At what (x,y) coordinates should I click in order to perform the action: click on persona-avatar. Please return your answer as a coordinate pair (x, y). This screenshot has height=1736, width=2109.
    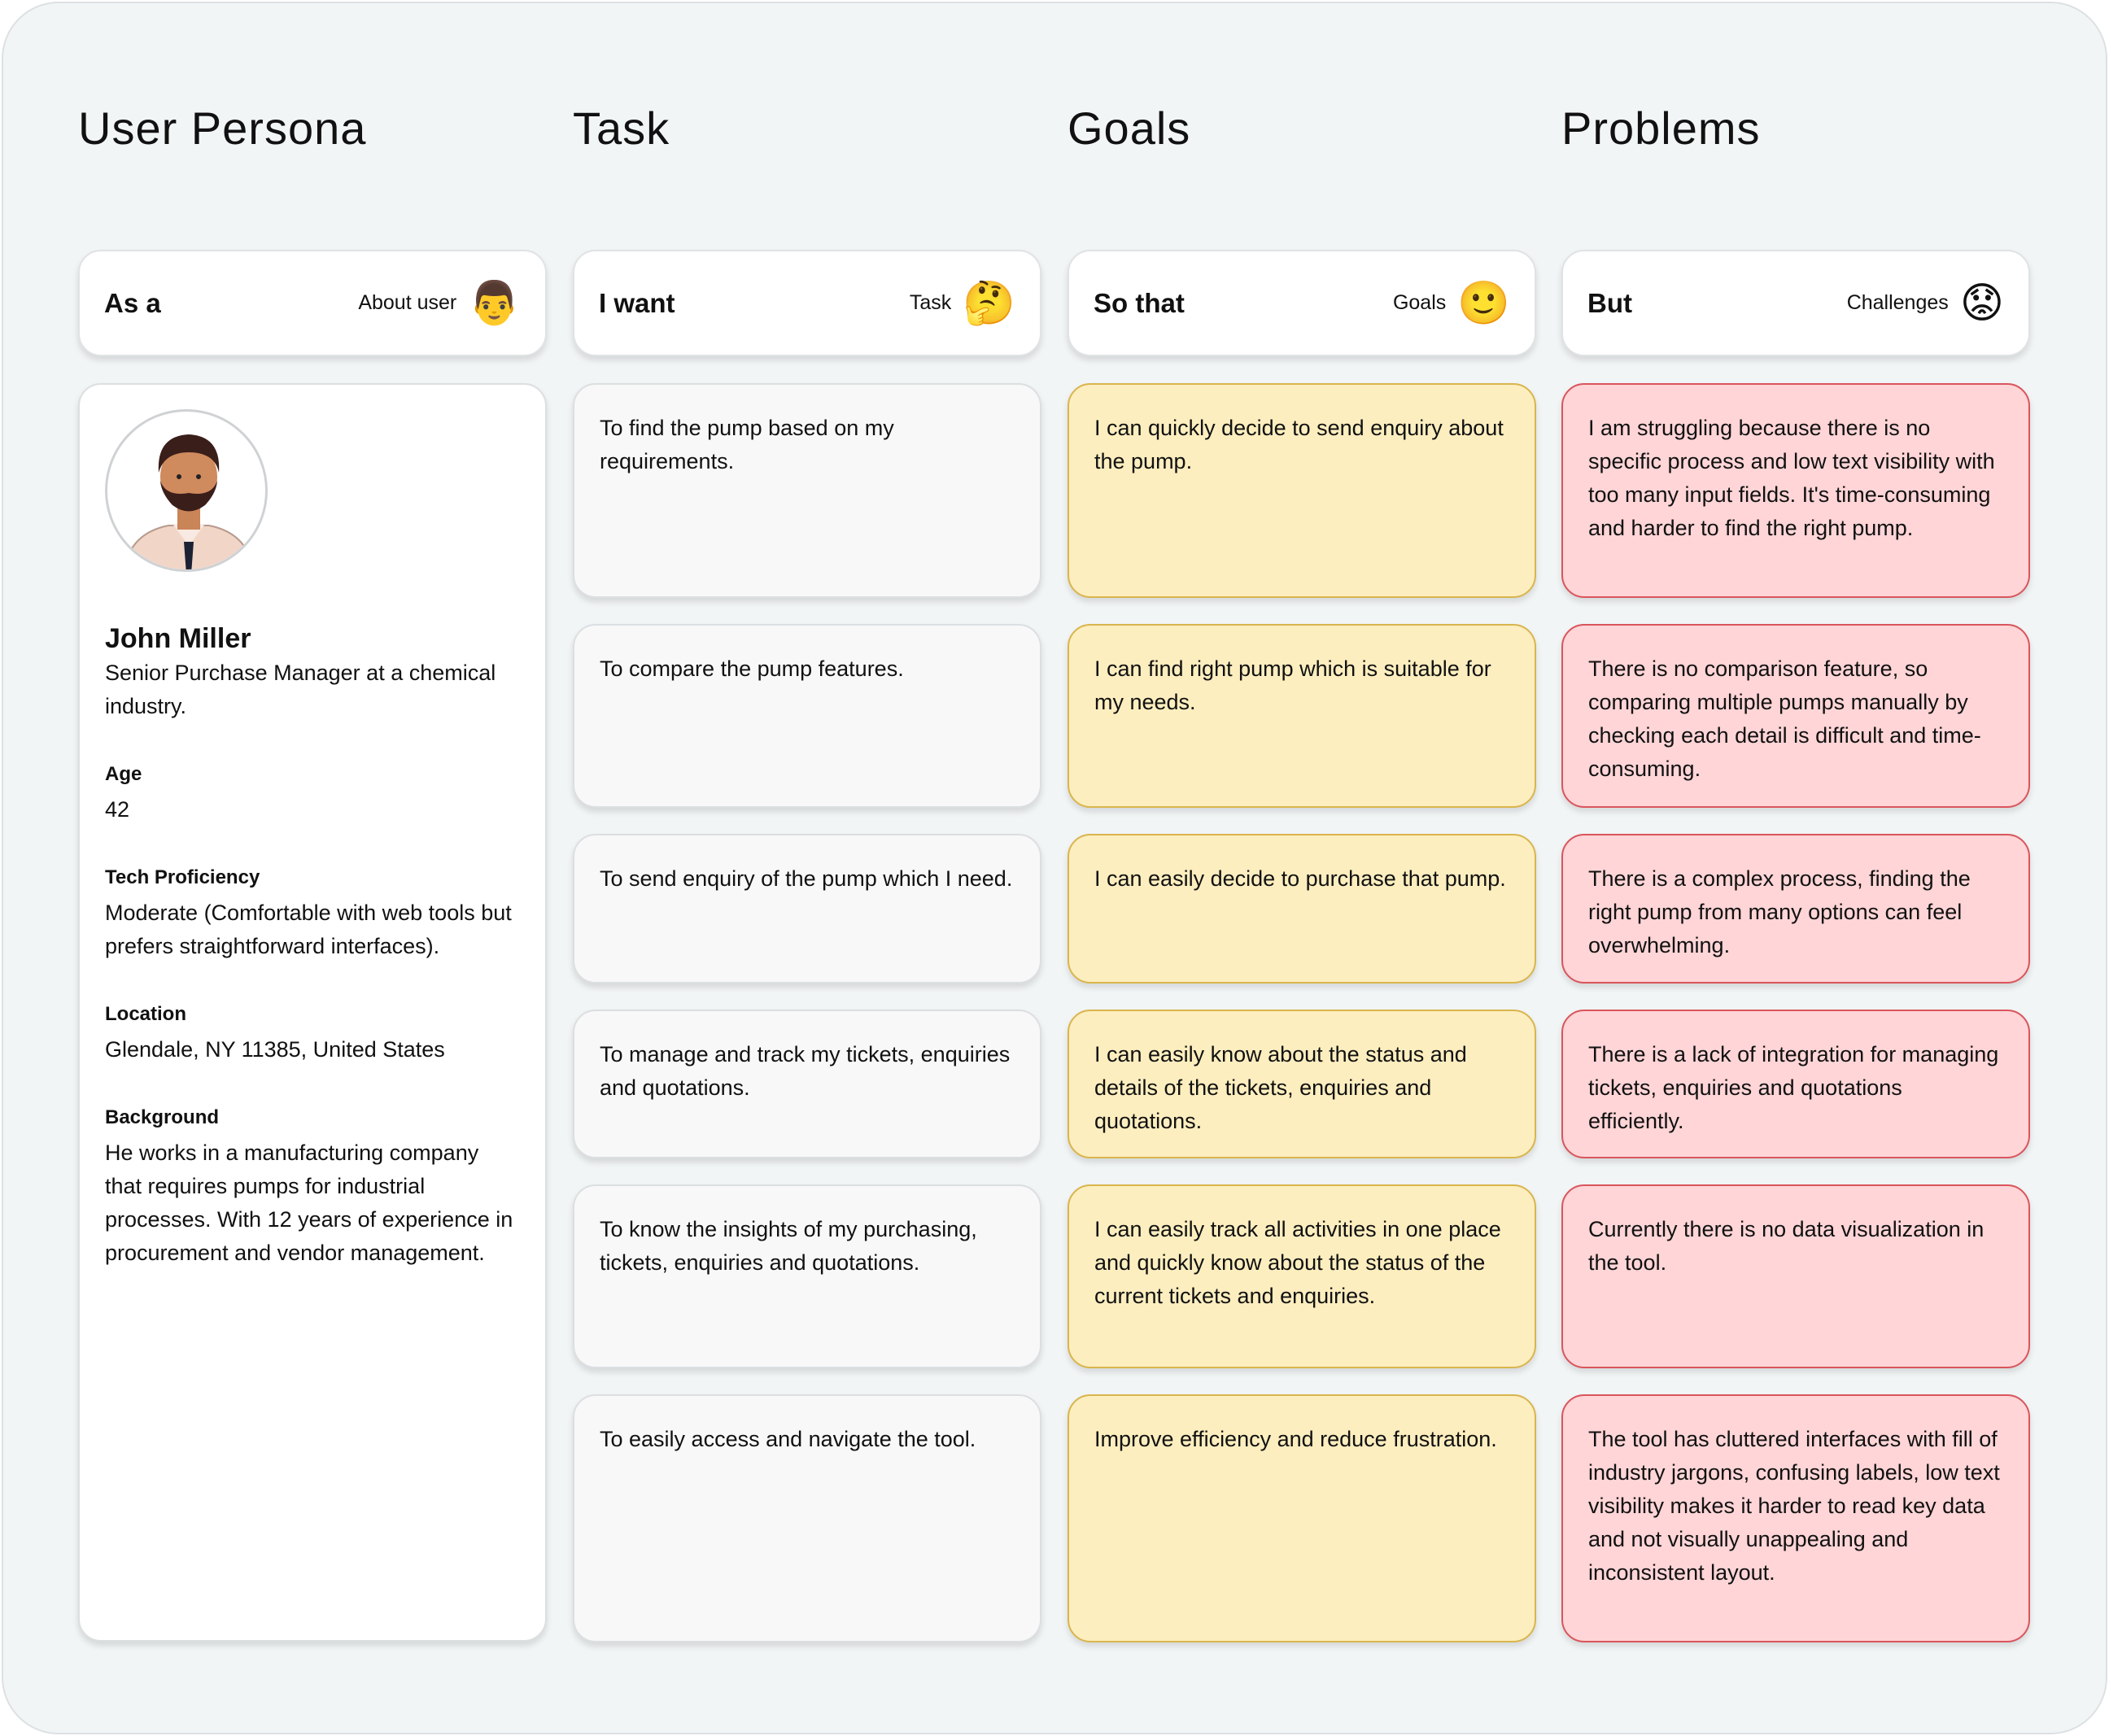
    Looking at the image, I should click on (187, 490).